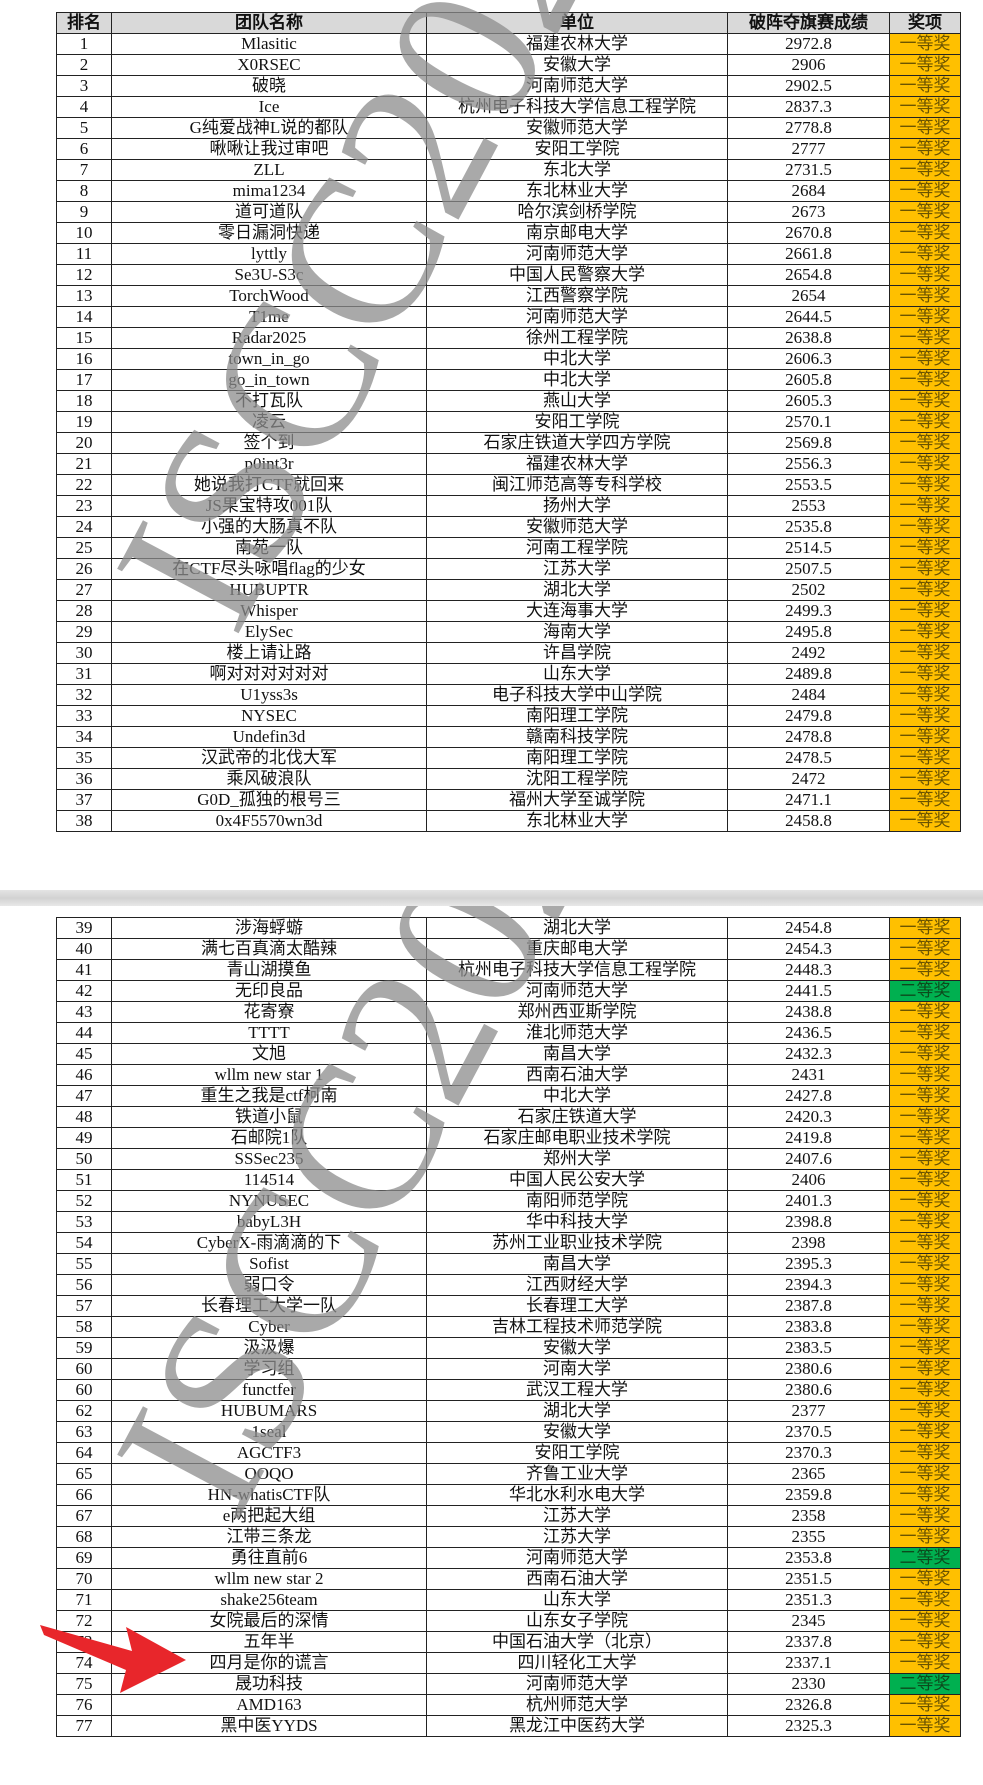  I want to click on cell-unit: 长春理工大学, so click(577, 1306).